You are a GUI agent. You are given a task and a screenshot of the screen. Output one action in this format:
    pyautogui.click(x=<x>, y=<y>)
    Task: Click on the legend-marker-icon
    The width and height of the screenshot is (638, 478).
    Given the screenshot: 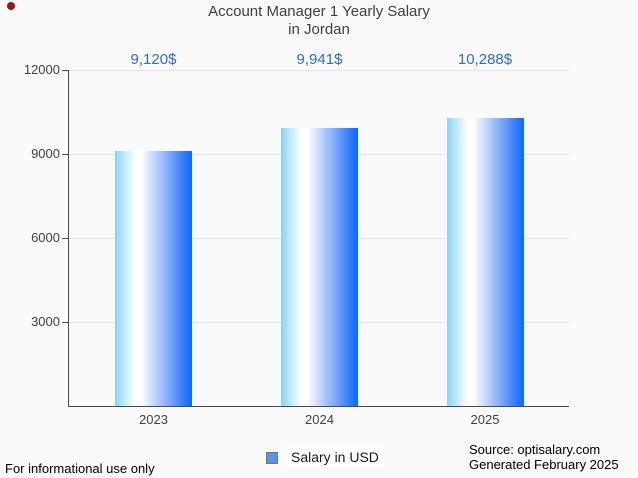 What is the action you would take?
    pyautogui.click(x=272, y=458)
    